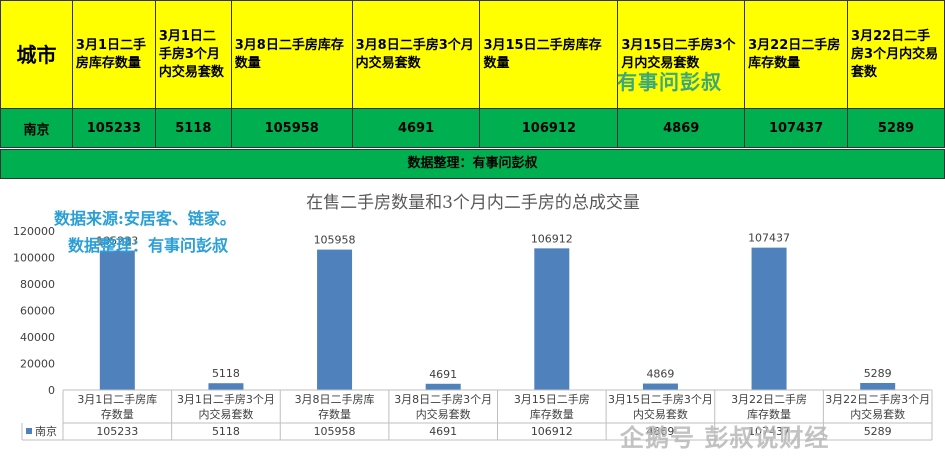 The image size is (945, 471). What do you see at coordinates (37, 311) in the screenshot?
I see `y-tick-label: 60000` at bounding box center [37, 311].